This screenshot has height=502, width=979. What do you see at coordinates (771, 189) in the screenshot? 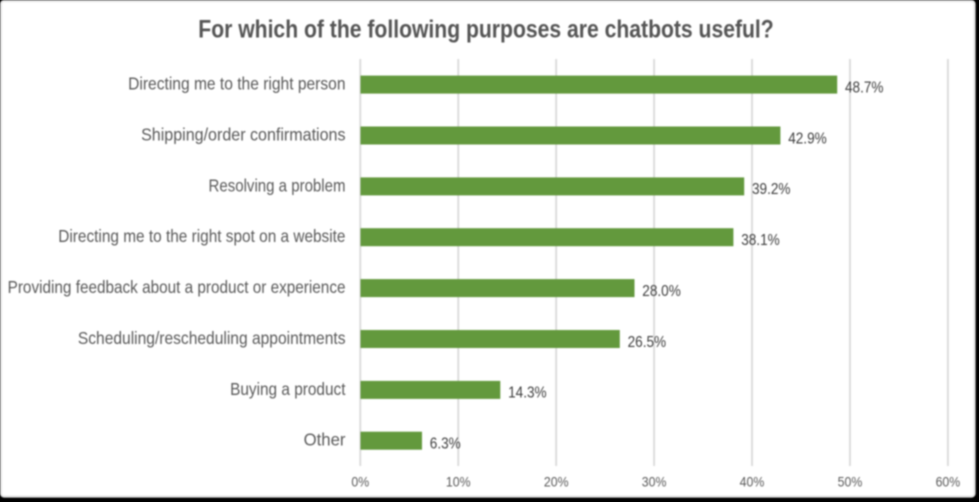
I see `svg-text: 39.2%` at bounding box center [771, 189].